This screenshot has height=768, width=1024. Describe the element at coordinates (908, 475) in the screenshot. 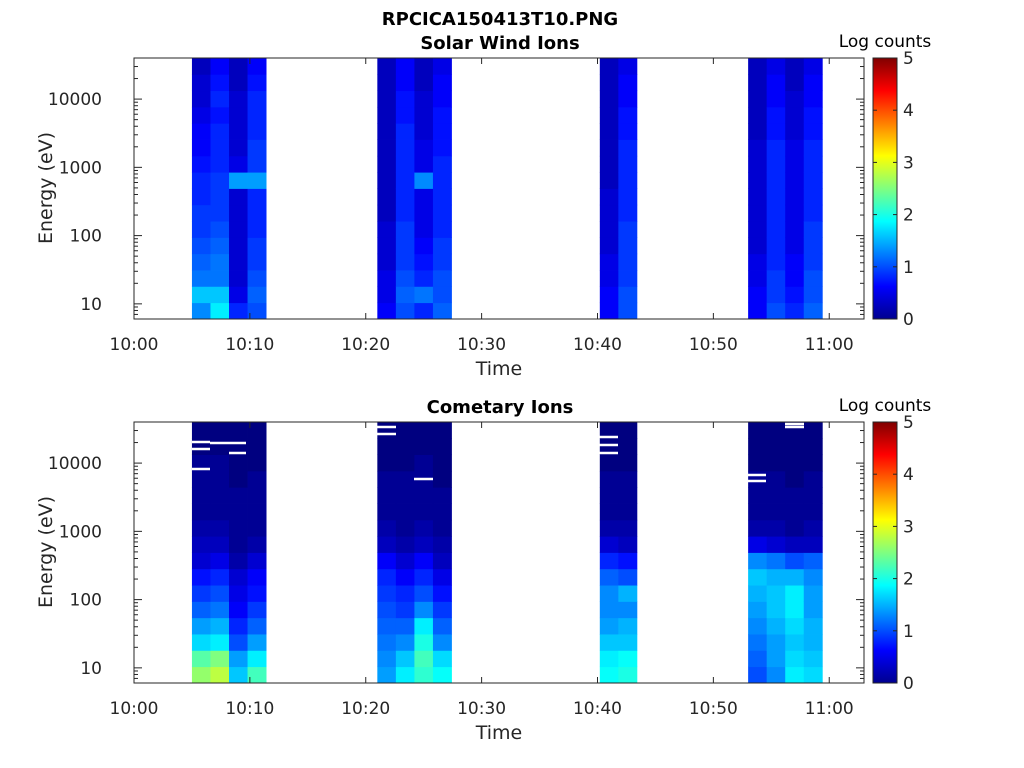

I see `colorbar-tick-label: 4` at that location.